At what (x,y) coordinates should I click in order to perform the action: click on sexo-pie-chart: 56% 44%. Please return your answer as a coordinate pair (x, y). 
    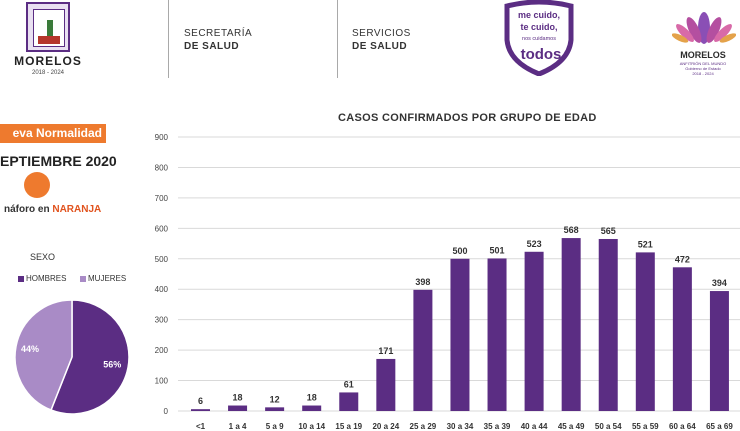
    Looking at the image, I should click on (72, 357).